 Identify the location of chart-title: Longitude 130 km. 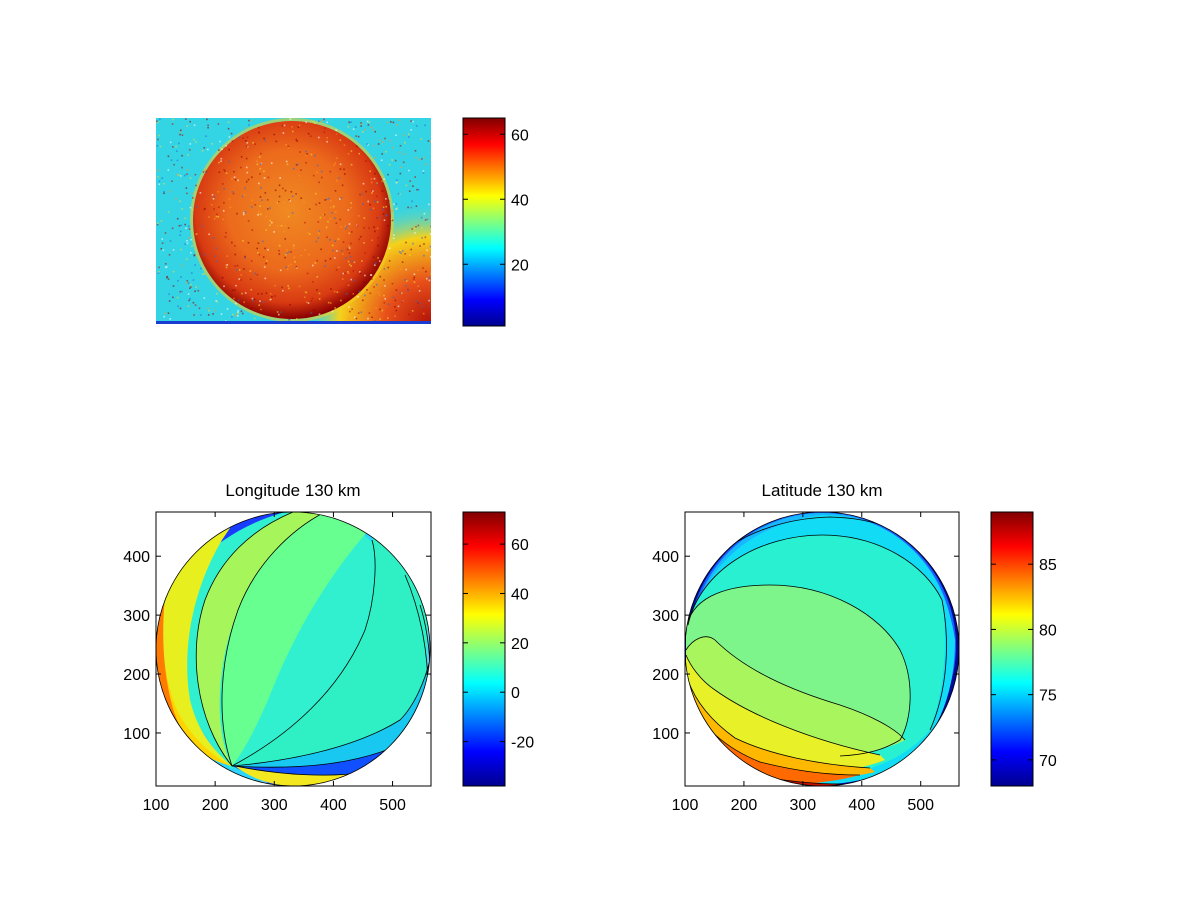
(292, 490).